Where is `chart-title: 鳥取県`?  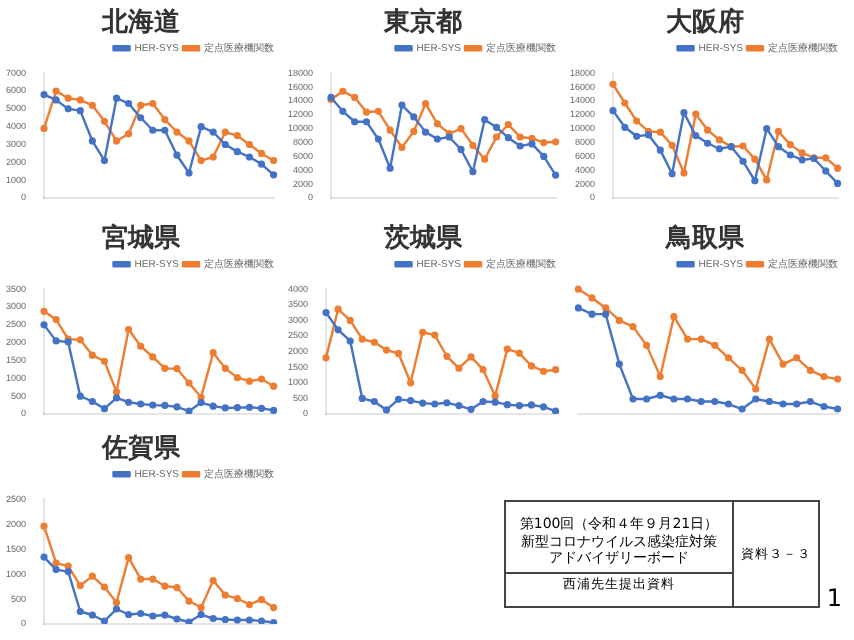 chart-title: 鳥取県 is located at coordinates (705, 238).